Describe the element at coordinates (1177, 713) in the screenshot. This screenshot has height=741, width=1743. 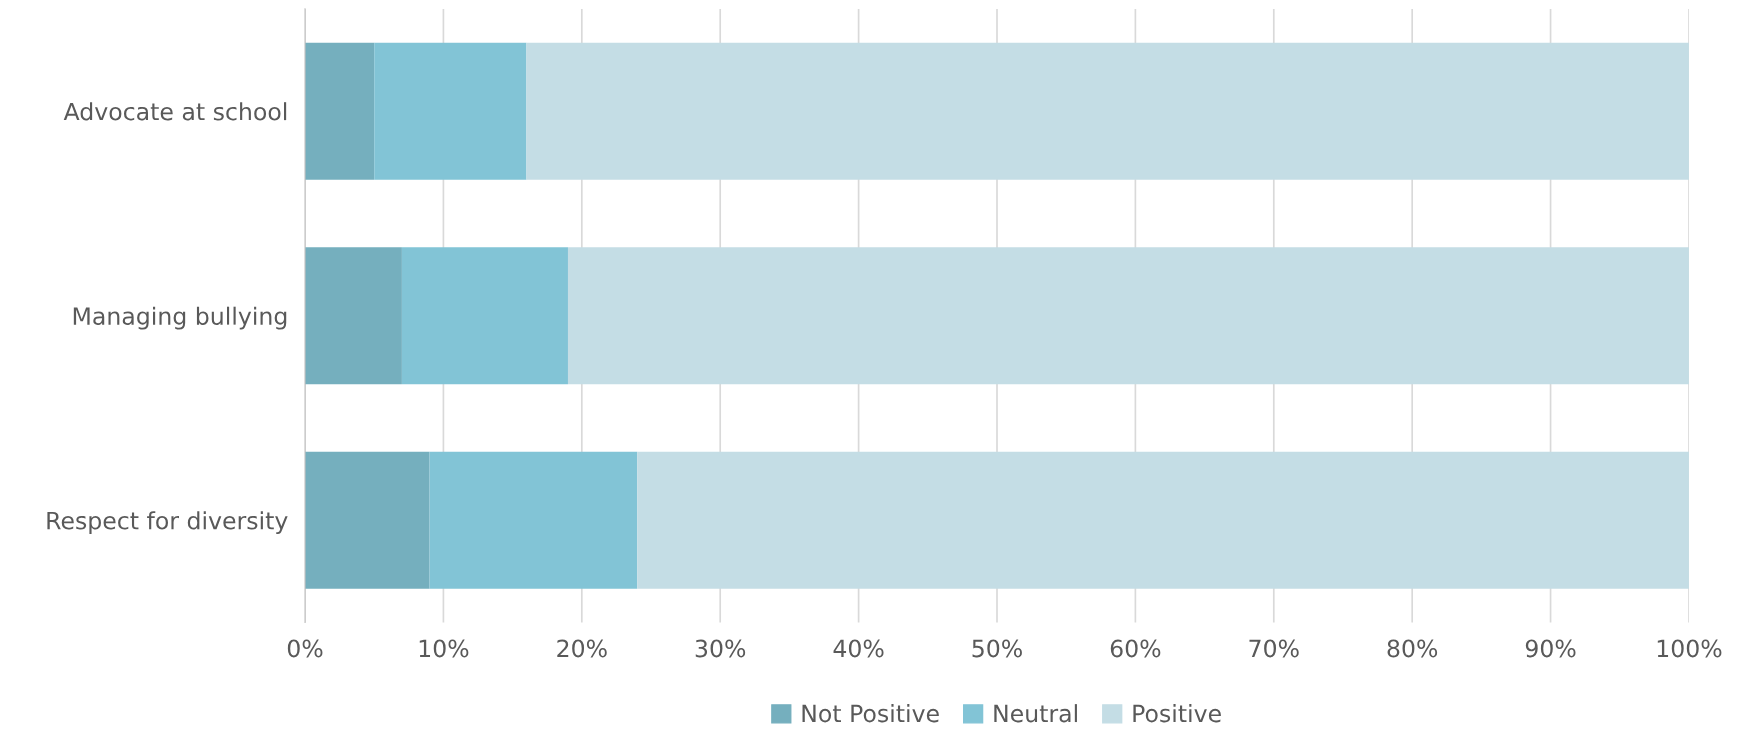
I see `legend-label: Positive` at that location.